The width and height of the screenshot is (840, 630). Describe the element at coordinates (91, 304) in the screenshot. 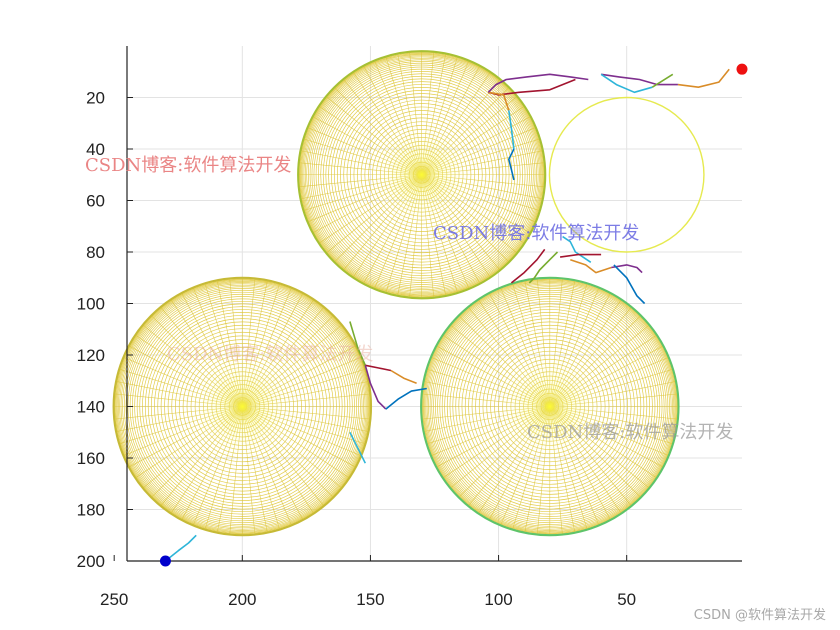

I see `y-tick-label: 100` at that location.